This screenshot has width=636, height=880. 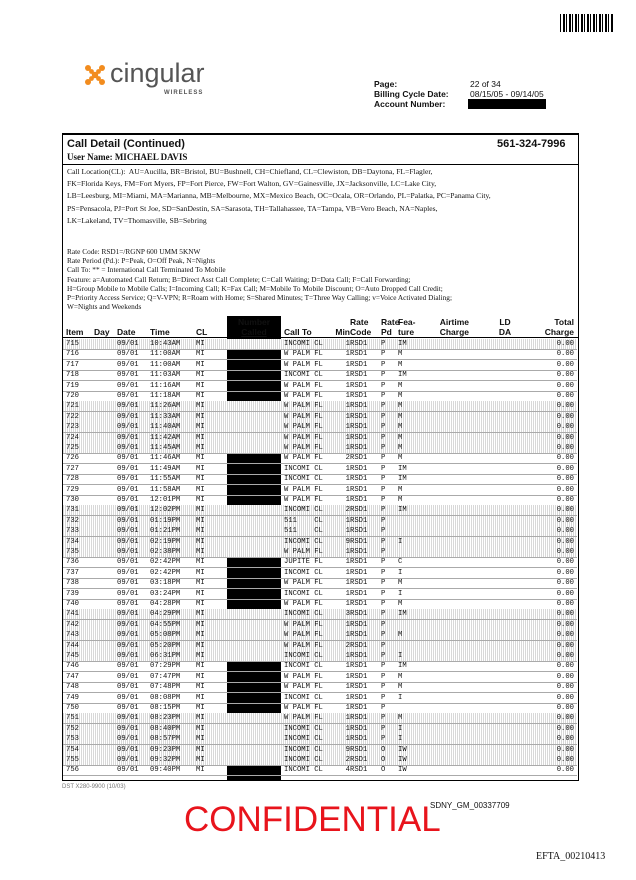 I want to click on table-cell: 11:58AM, so click(x=165, y=489).